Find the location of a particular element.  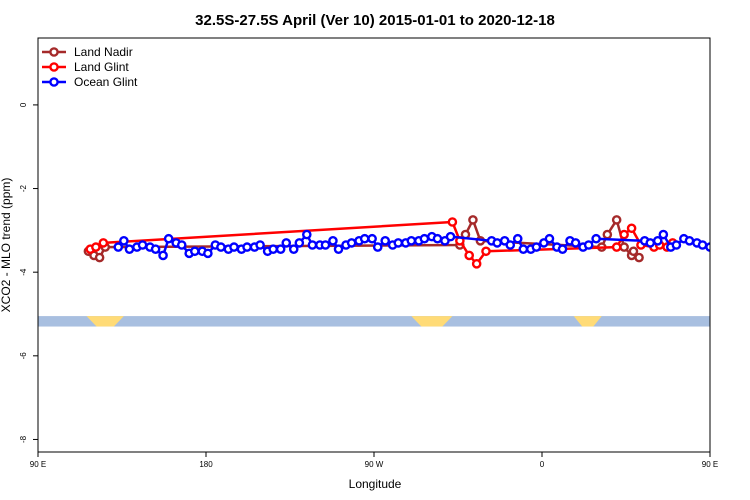

y-axis-label: XCO2 - MLO trend (ppm) is located at coordinates (6, 245).